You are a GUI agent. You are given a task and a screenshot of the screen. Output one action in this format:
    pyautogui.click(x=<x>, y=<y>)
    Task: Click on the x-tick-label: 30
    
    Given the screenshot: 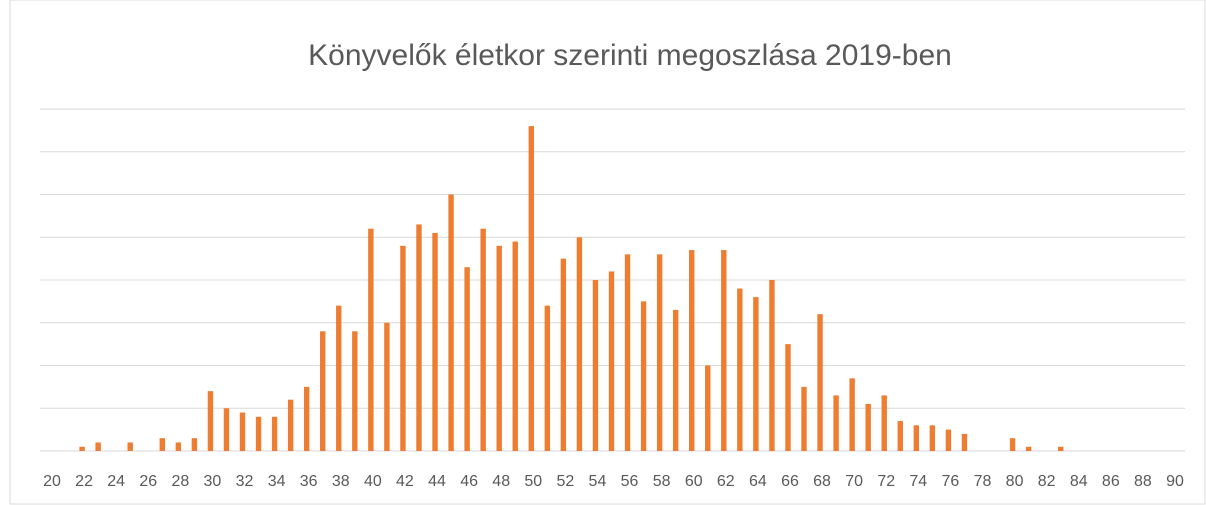 What is the action you would take?
    pyautogui.click(x=213, y=481)
    